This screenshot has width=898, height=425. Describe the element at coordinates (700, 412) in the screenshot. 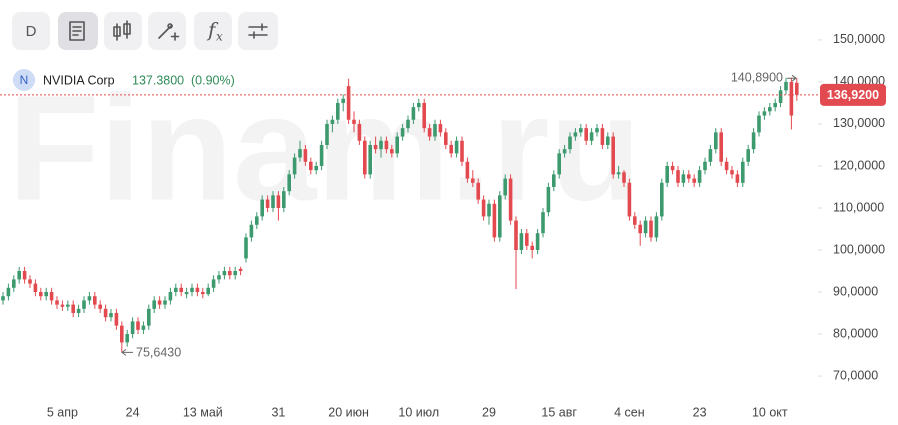

I see `x-tick-label: 23` at that location.